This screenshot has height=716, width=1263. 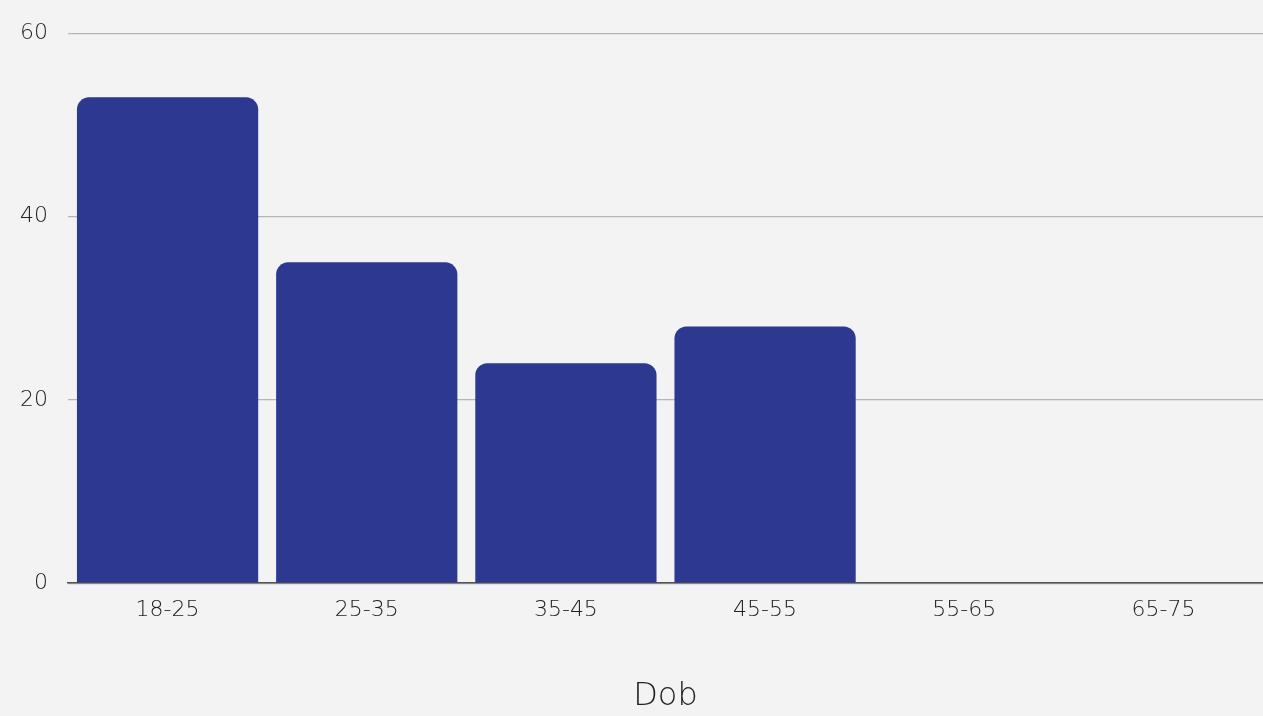 What do you see at coordinates (565, 609) in the screenshot?
I see `x-tick-label: 35-45` at bounding box center [565, 609].